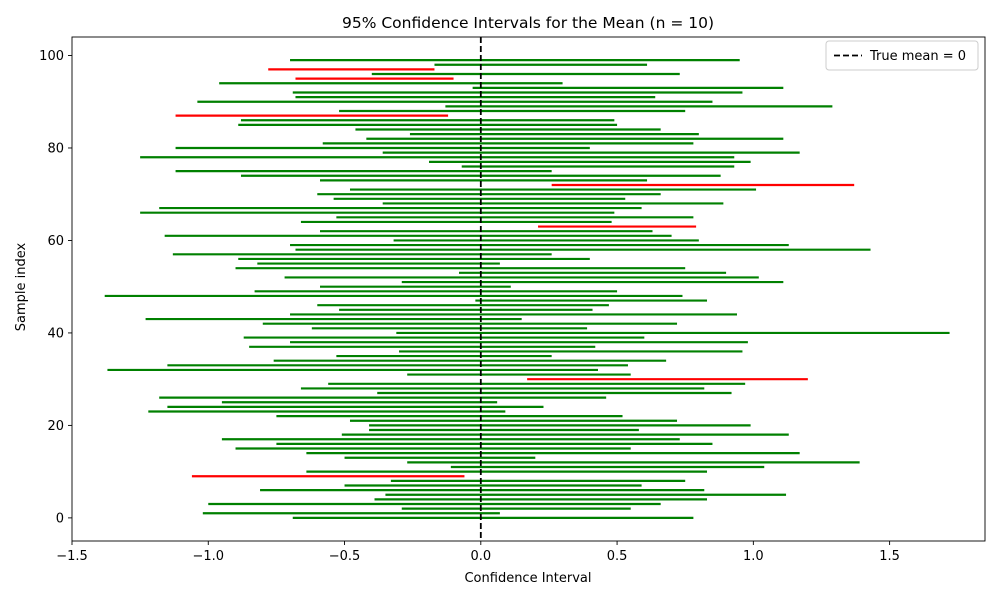 The width and height of the screenshot is (1000, 600). Describe the element at coordinates (345, 556) in the screenshot. I see `x-tick-label: −0.5` at that location.